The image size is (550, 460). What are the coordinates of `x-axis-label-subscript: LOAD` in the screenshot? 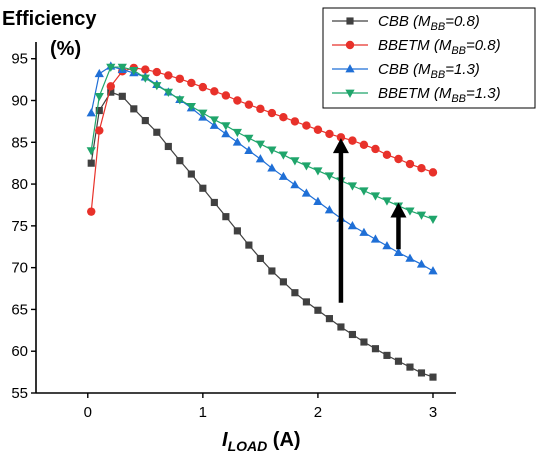 It's located at (248, 446).